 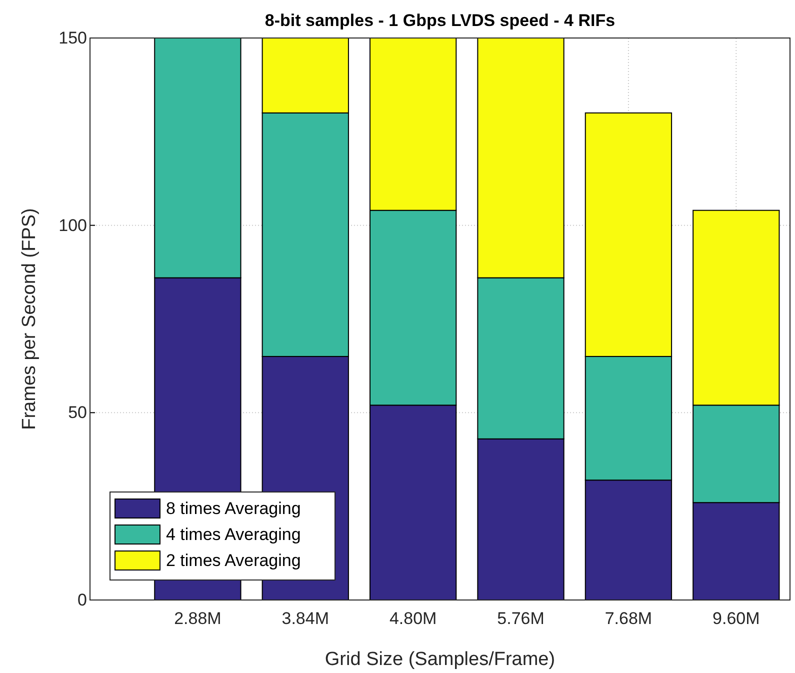 I want to click on chart-title: 8-bit samples - 1 Gbps LVDS speed - 4 RIFs, so click(x=440, y=20).